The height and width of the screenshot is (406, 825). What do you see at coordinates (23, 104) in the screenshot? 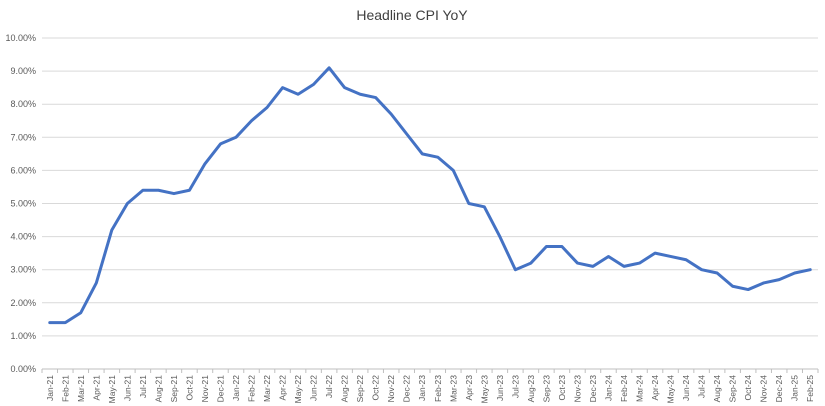
I see `y-tick-label: 8.00%` at bounding box center [23, 104].